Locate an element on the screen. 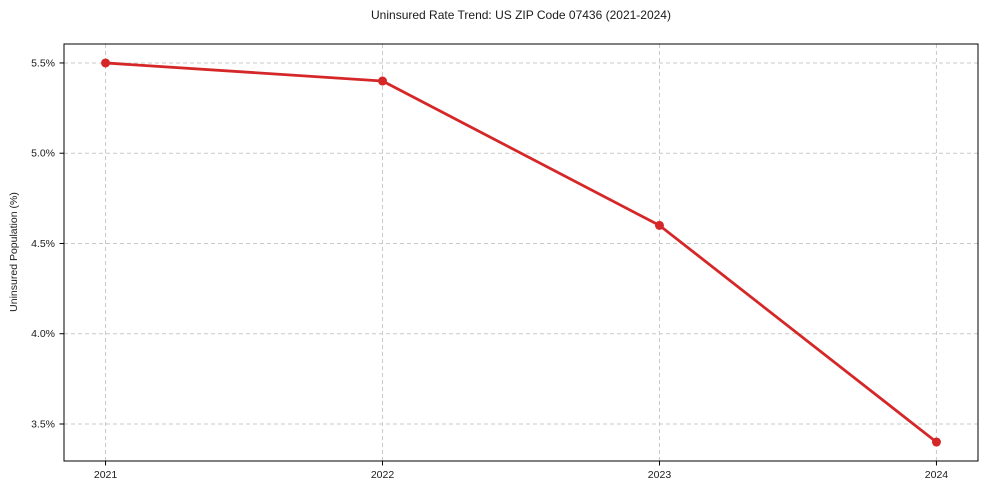 The height and width of the screenshot is (490, 989). x-tick-label: 2023 is located at coordinates (660, 475).